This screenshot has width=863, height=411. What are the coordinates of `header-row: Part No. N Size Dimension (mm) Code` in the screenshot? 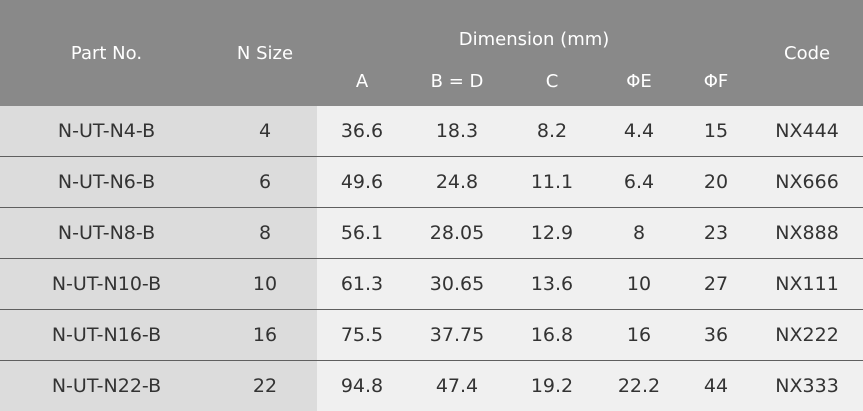 It's located at (431, 28).